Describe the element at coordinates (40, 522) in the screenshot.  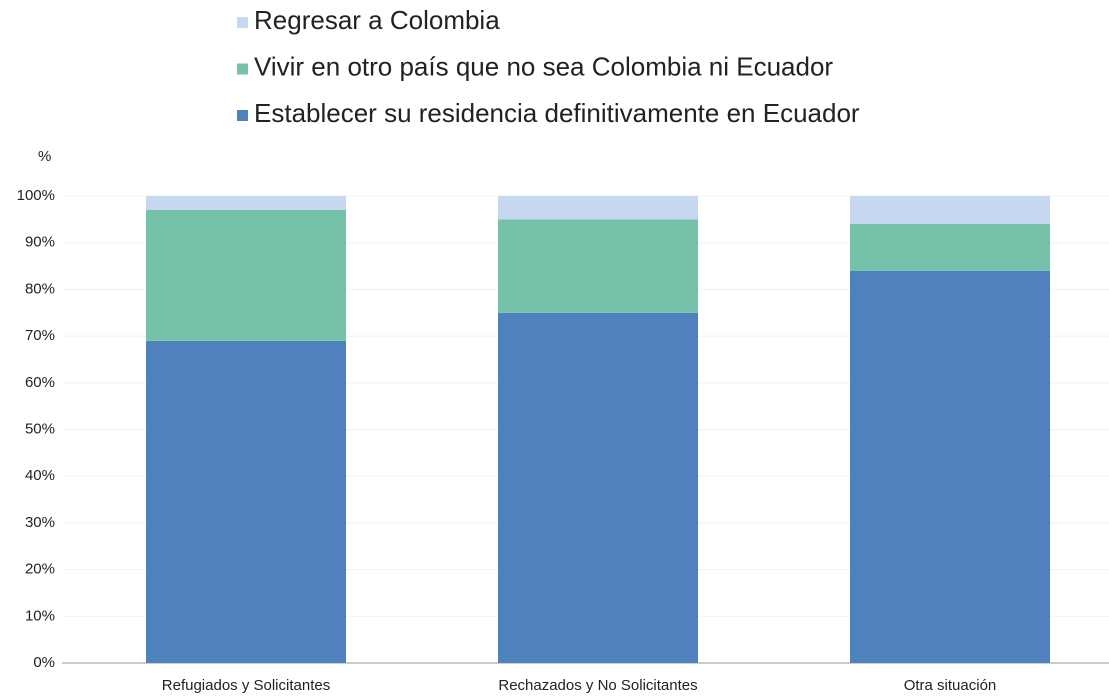
I see `y-tick-label: 30%` at that location.